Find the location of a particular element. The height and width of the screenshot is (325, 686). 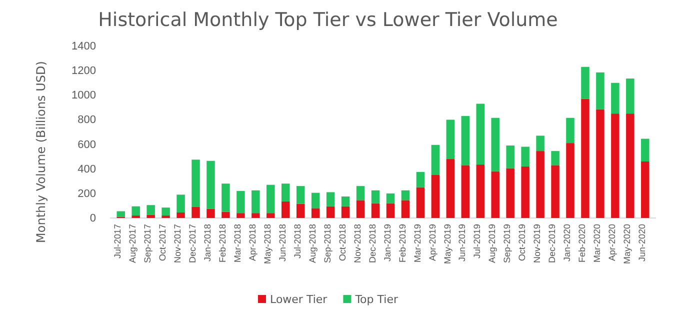

x-tick-label: Oct-2018 is located at coordinates (342, 243).